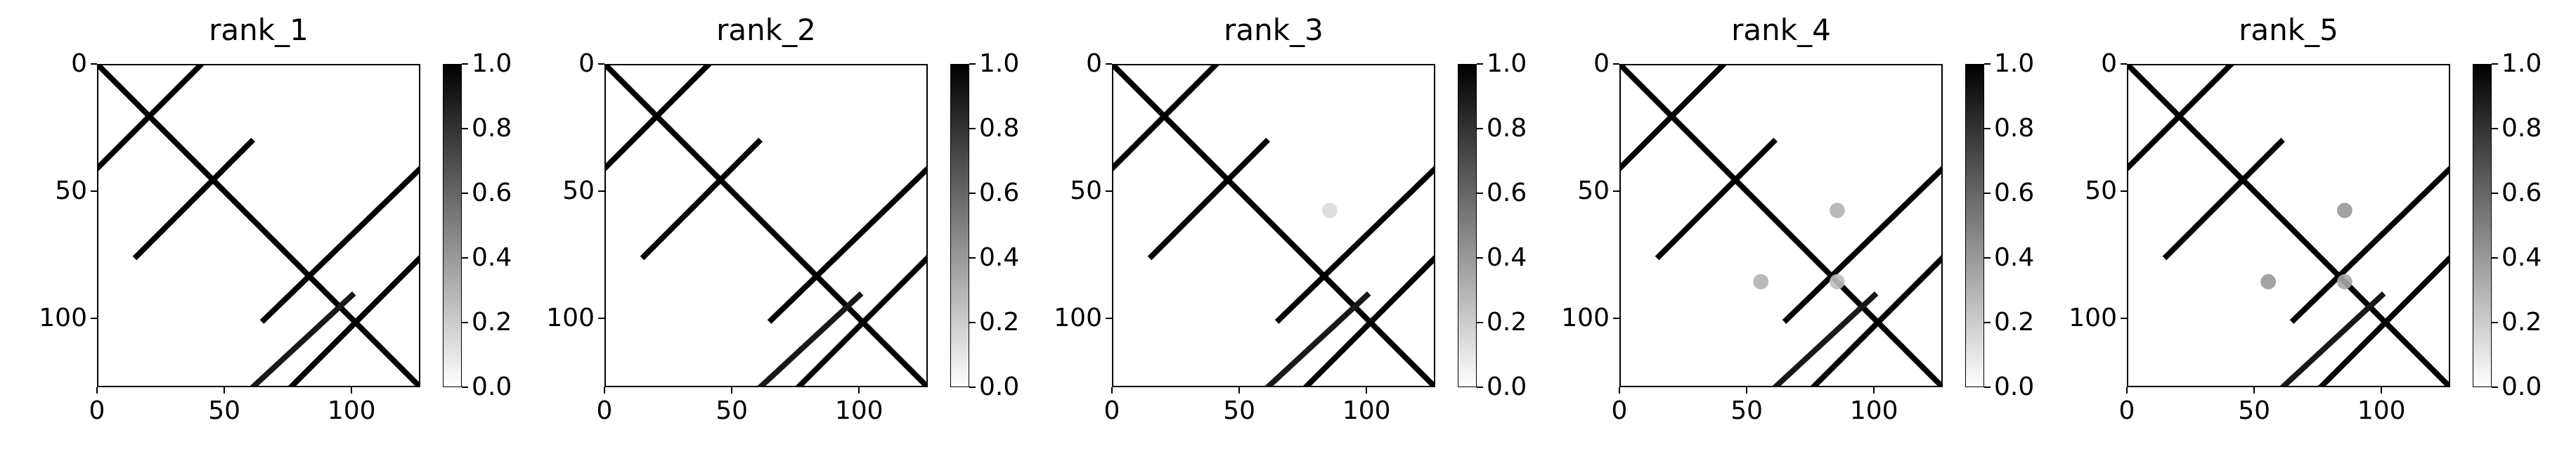  I want to click on panel-title: rank_4, so click(1781, 30).